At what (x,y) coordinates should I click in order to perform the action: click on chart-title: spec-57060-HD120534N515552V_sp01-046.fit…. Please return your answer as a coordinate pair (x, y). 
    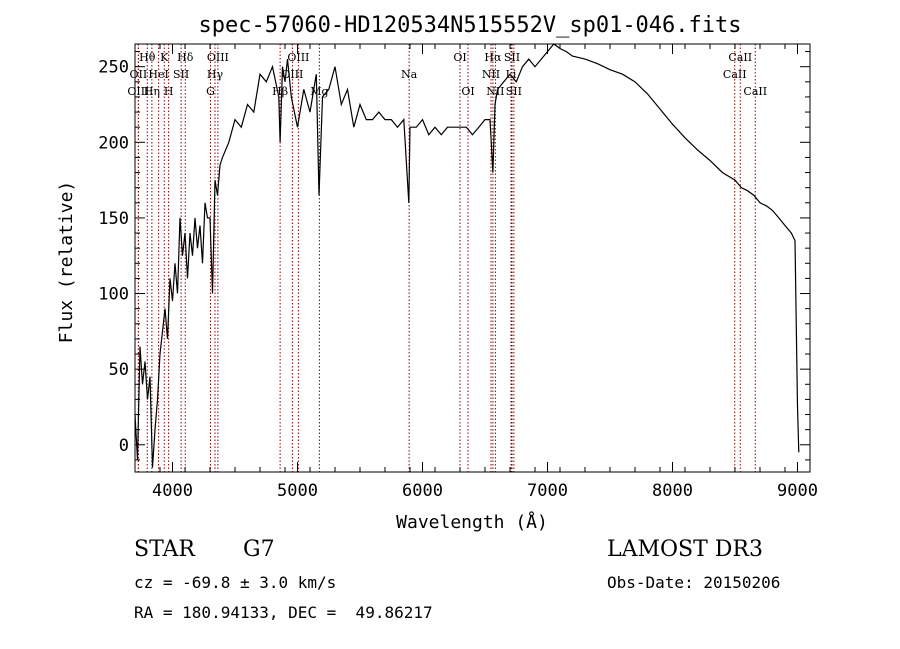
    Looking at the image, I should click on (469, 25).